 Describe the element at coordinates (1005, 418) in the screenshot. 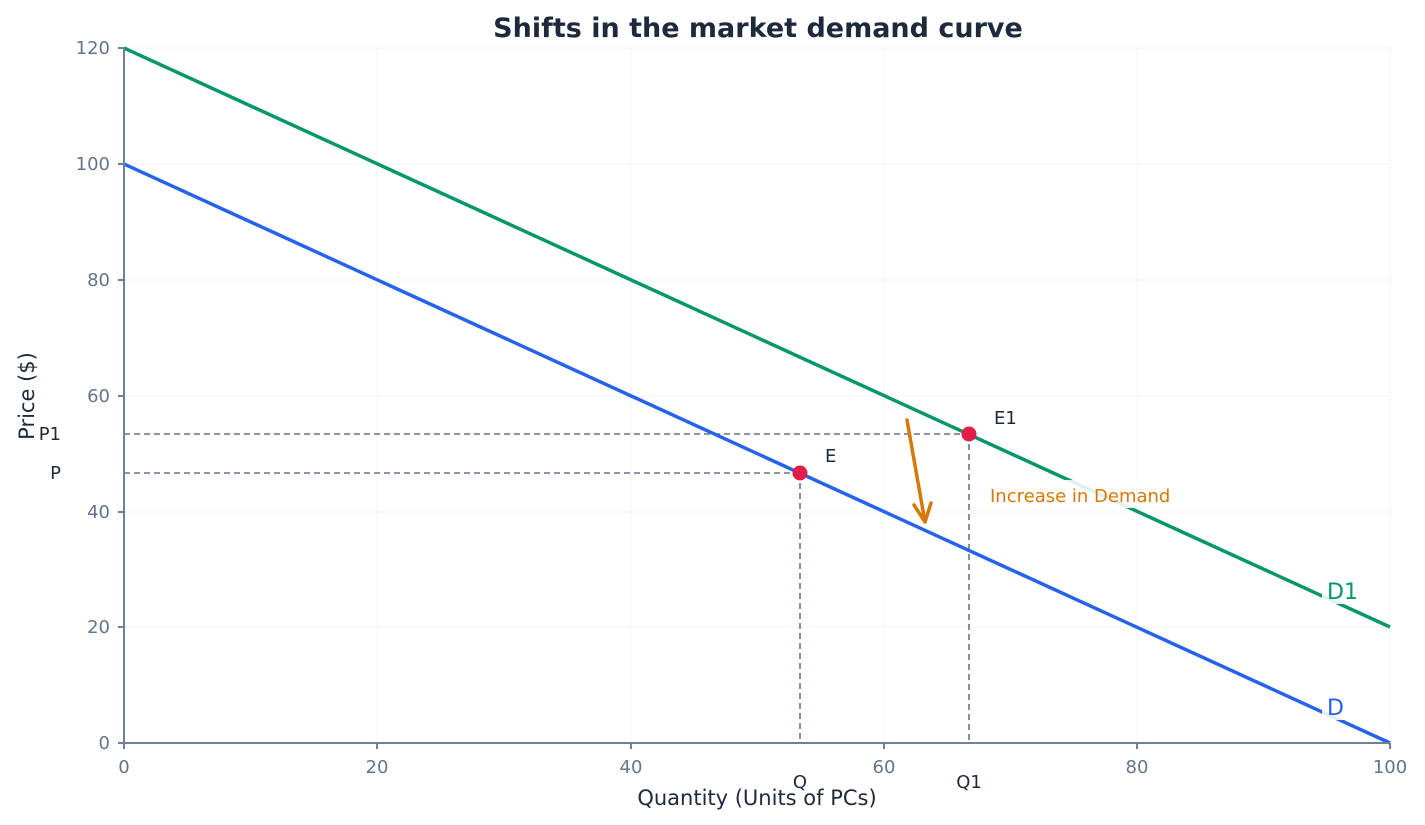

I see `point-label-e1: E1` at that location.